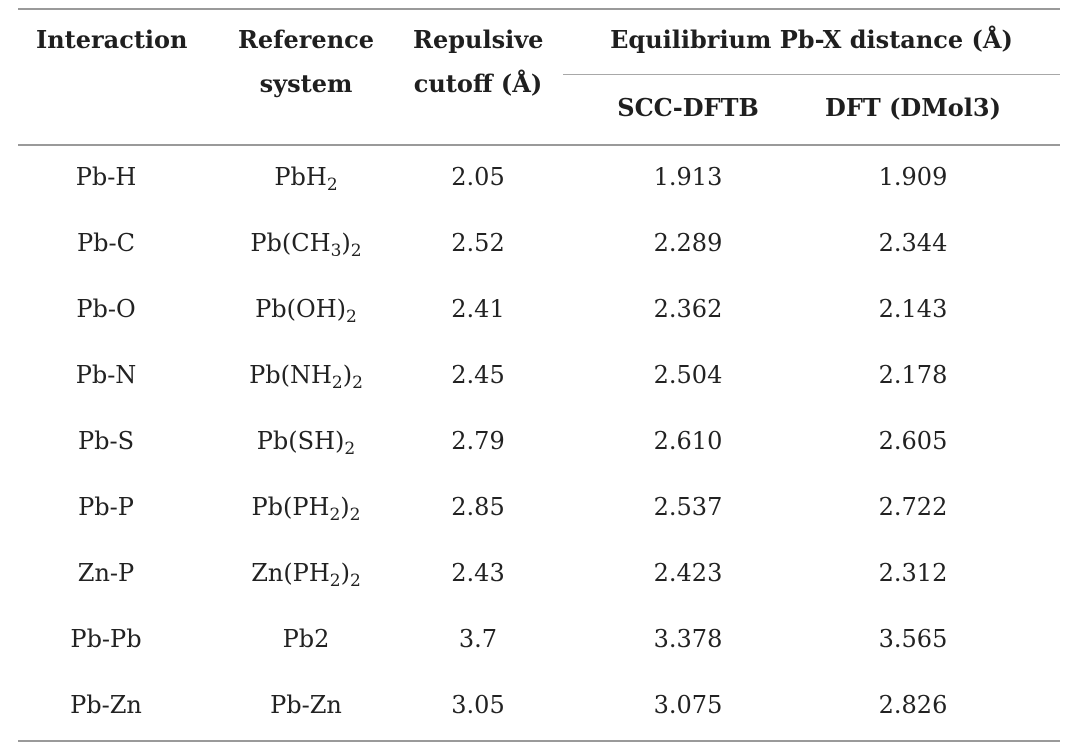  Describe the element at coordinates (688, 375) in the screenshot. I see `cell-scc-dftb: 2.504` at that location.